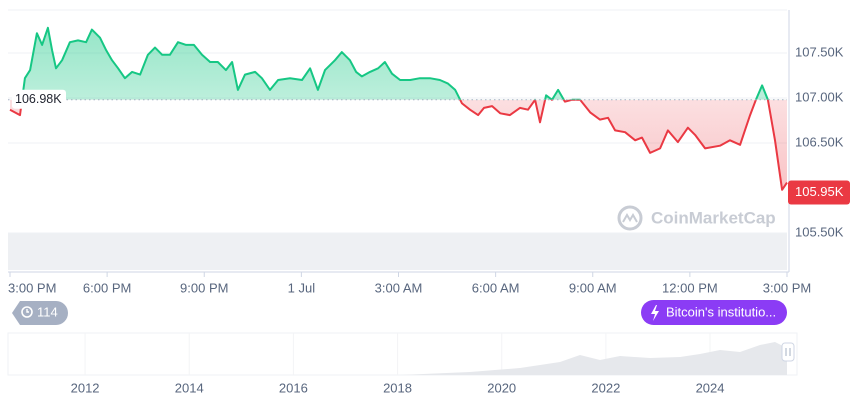 The width and height of the screenshot is (860, 401). I want to click on history-count: 114, so click(47, 311).